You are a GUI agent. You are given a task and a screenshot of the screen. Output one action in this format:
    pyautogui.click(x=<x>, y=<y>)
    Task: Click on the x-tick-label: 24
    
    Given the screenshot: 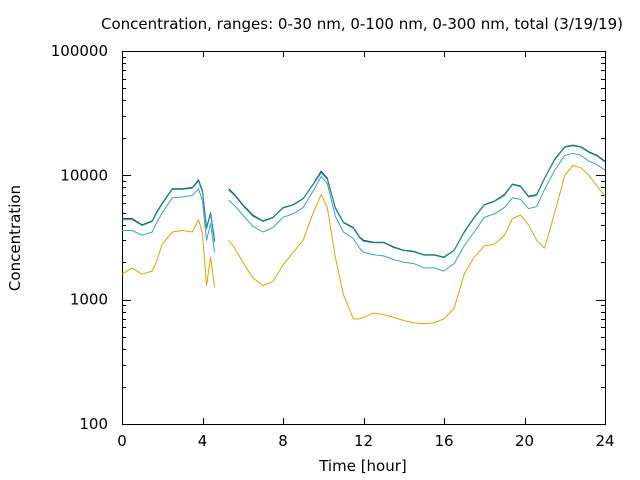 What is the action you would take?
    pyautogui.click(x=604, y=441)
    